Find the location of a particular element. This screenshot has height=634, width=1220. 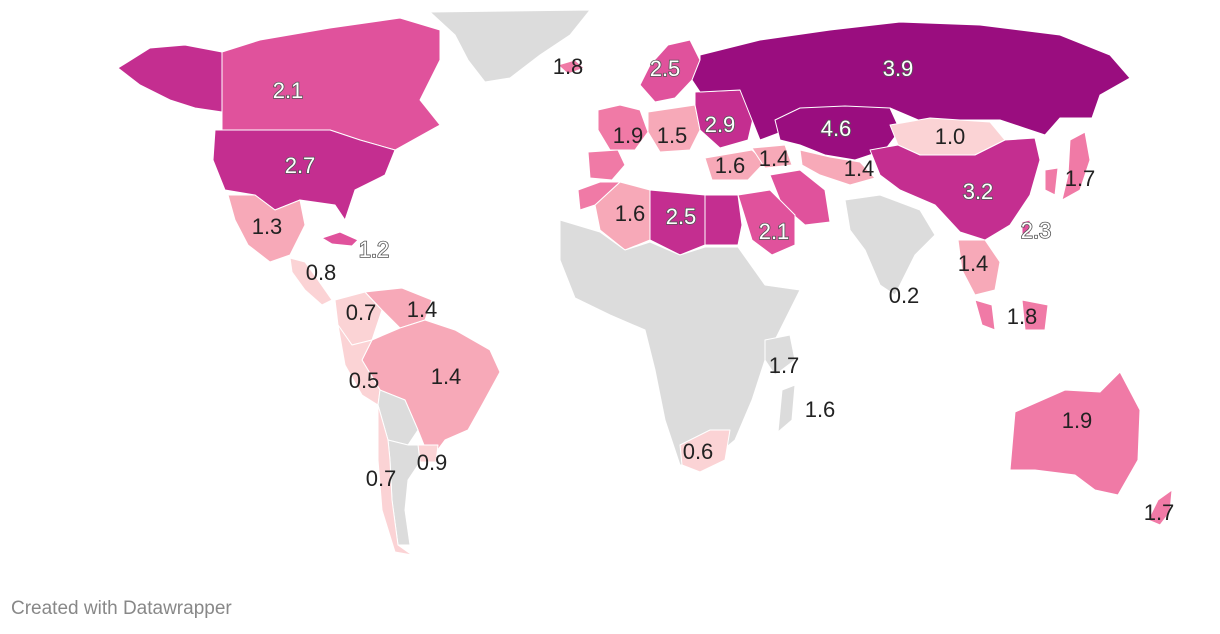

region-central-america is located at coordinates (311, 281).